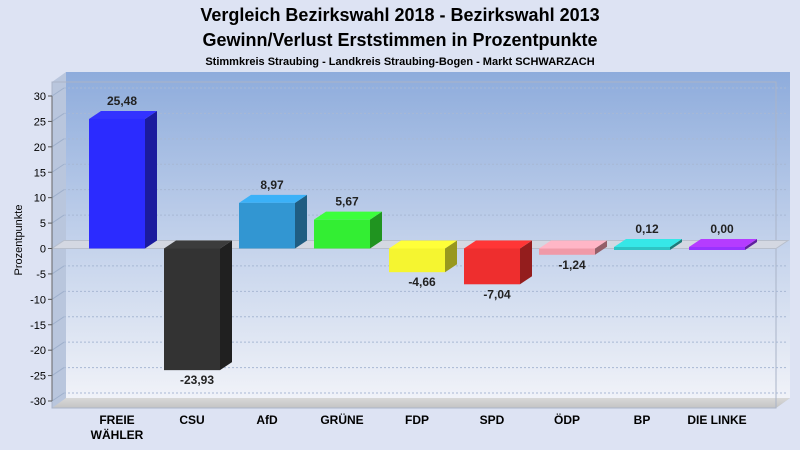 This screenshot has height=450, width=800. I want to click on data-label: 0,12, so click(647, 229).